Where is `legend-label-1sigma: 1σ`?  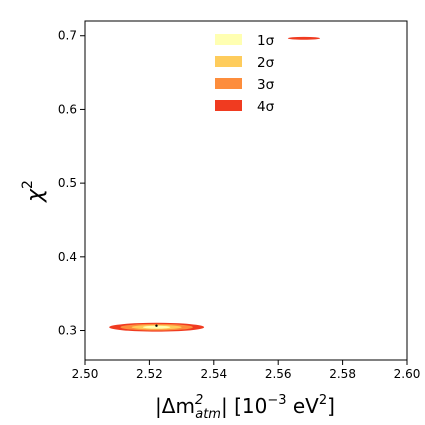 legend-label-1sigma: 1σ is located at coordinates (266, 41).